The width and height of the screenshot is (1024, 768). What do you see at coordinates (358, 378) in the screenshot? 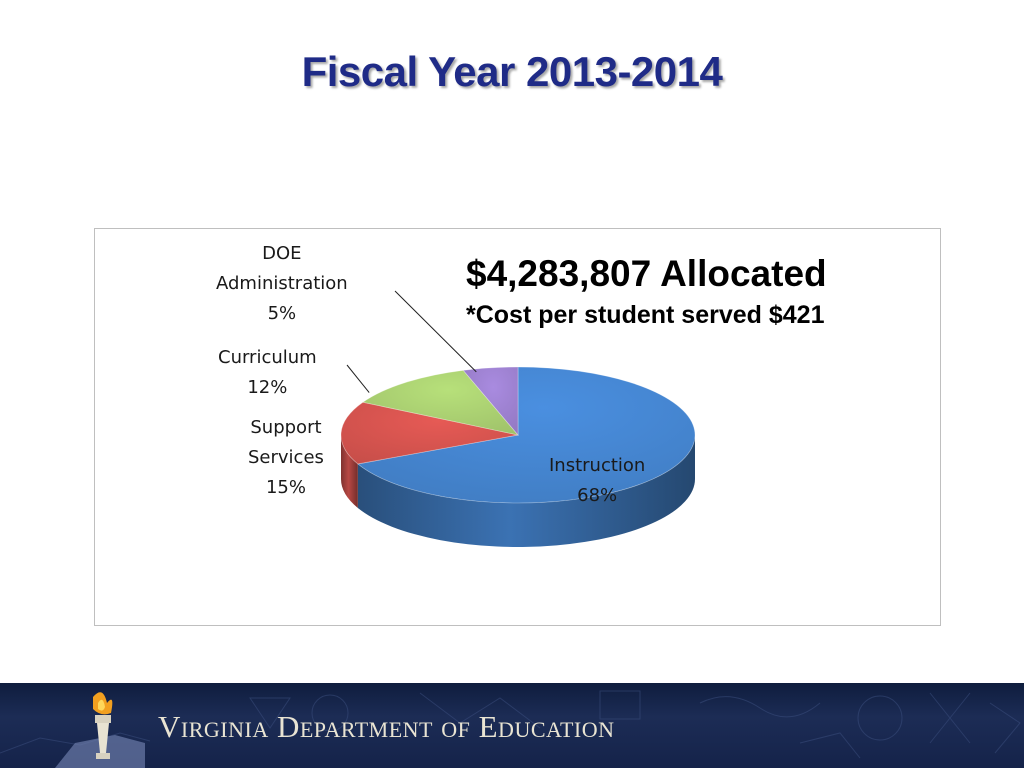
I see `leader-line-curriculum` at bounding box center [358, 378].